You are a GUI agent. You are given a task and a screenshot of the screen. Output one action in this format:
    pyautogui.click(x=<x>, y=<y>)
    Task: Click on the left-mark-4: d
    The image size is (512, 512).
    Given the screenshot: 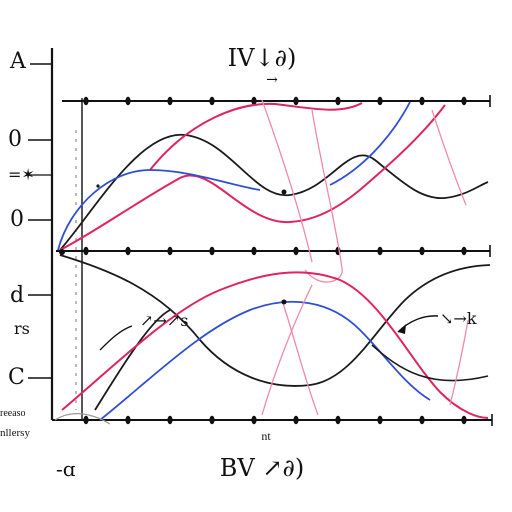 What is the action you would take?
    pyautogui.click(x=17, y=295)
    